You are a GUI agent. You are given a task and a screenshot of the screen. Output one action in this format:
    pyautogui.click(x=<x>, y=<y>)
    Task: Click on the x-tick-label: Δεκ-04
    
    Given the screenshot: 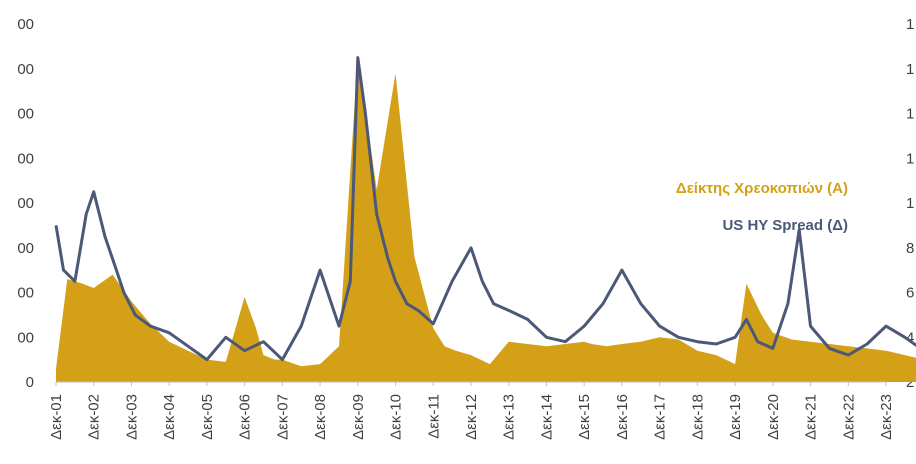 What is the action you would take?
    pyautogui.click(x=169, y=417)
    